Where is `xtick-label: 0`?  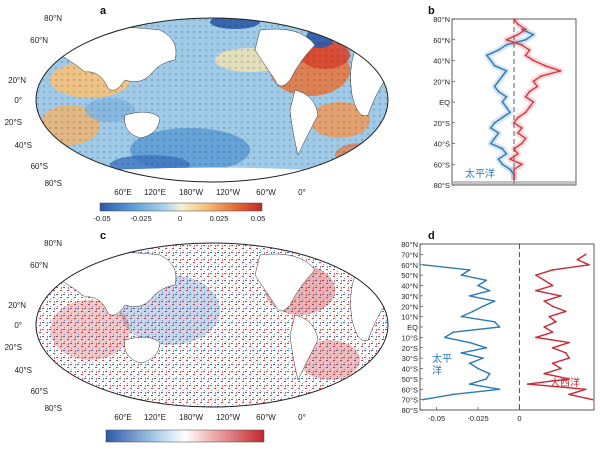 xtick-label: 0 is located at coordinates (519, 418).